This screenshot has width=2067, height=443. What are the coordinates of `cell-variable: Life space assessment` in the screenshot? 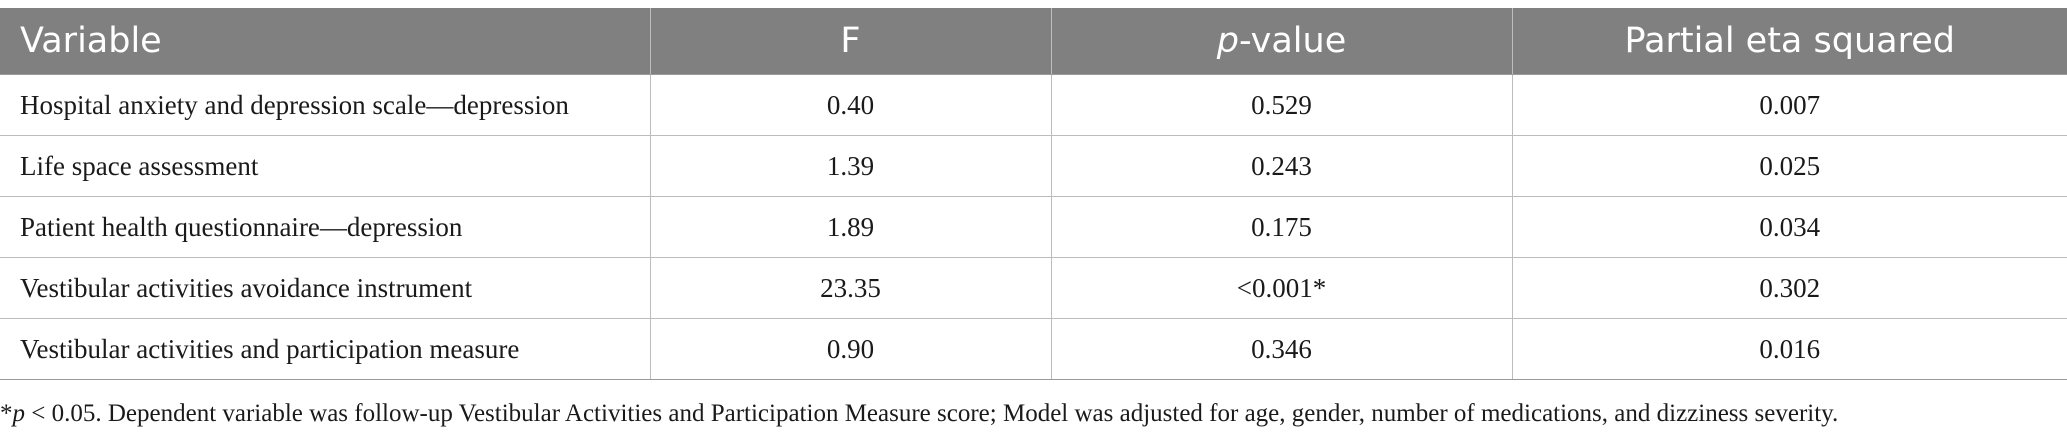 It's located at (325, 166).